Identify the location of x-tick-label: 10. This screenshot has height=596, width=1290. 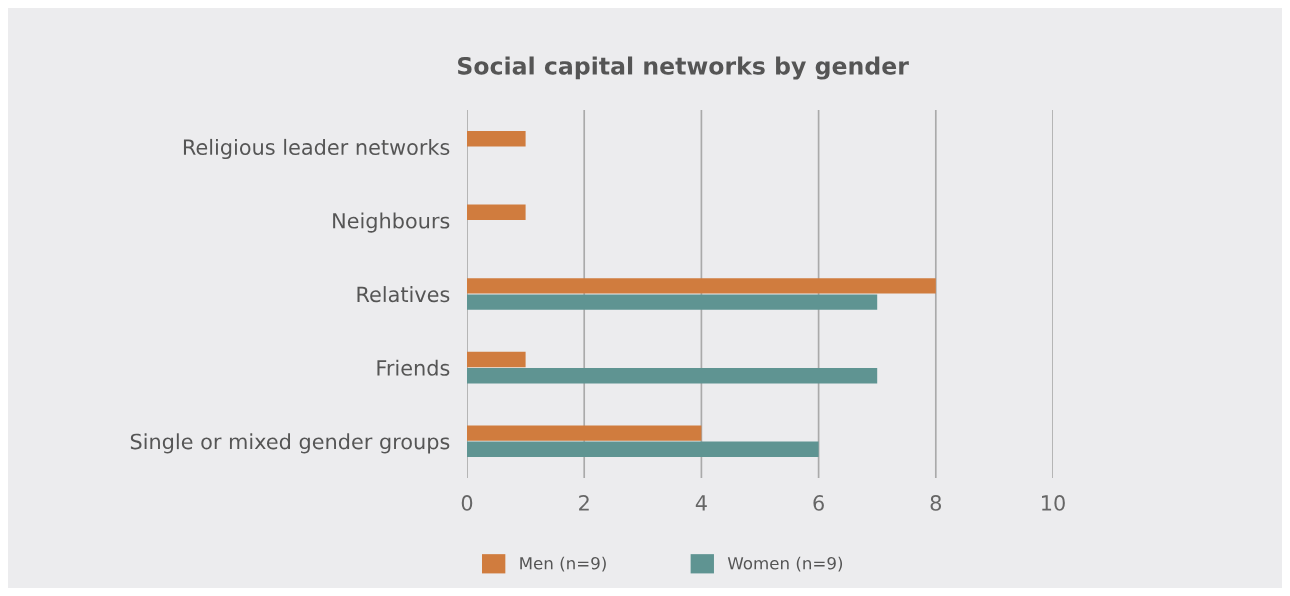
(1053, 503).